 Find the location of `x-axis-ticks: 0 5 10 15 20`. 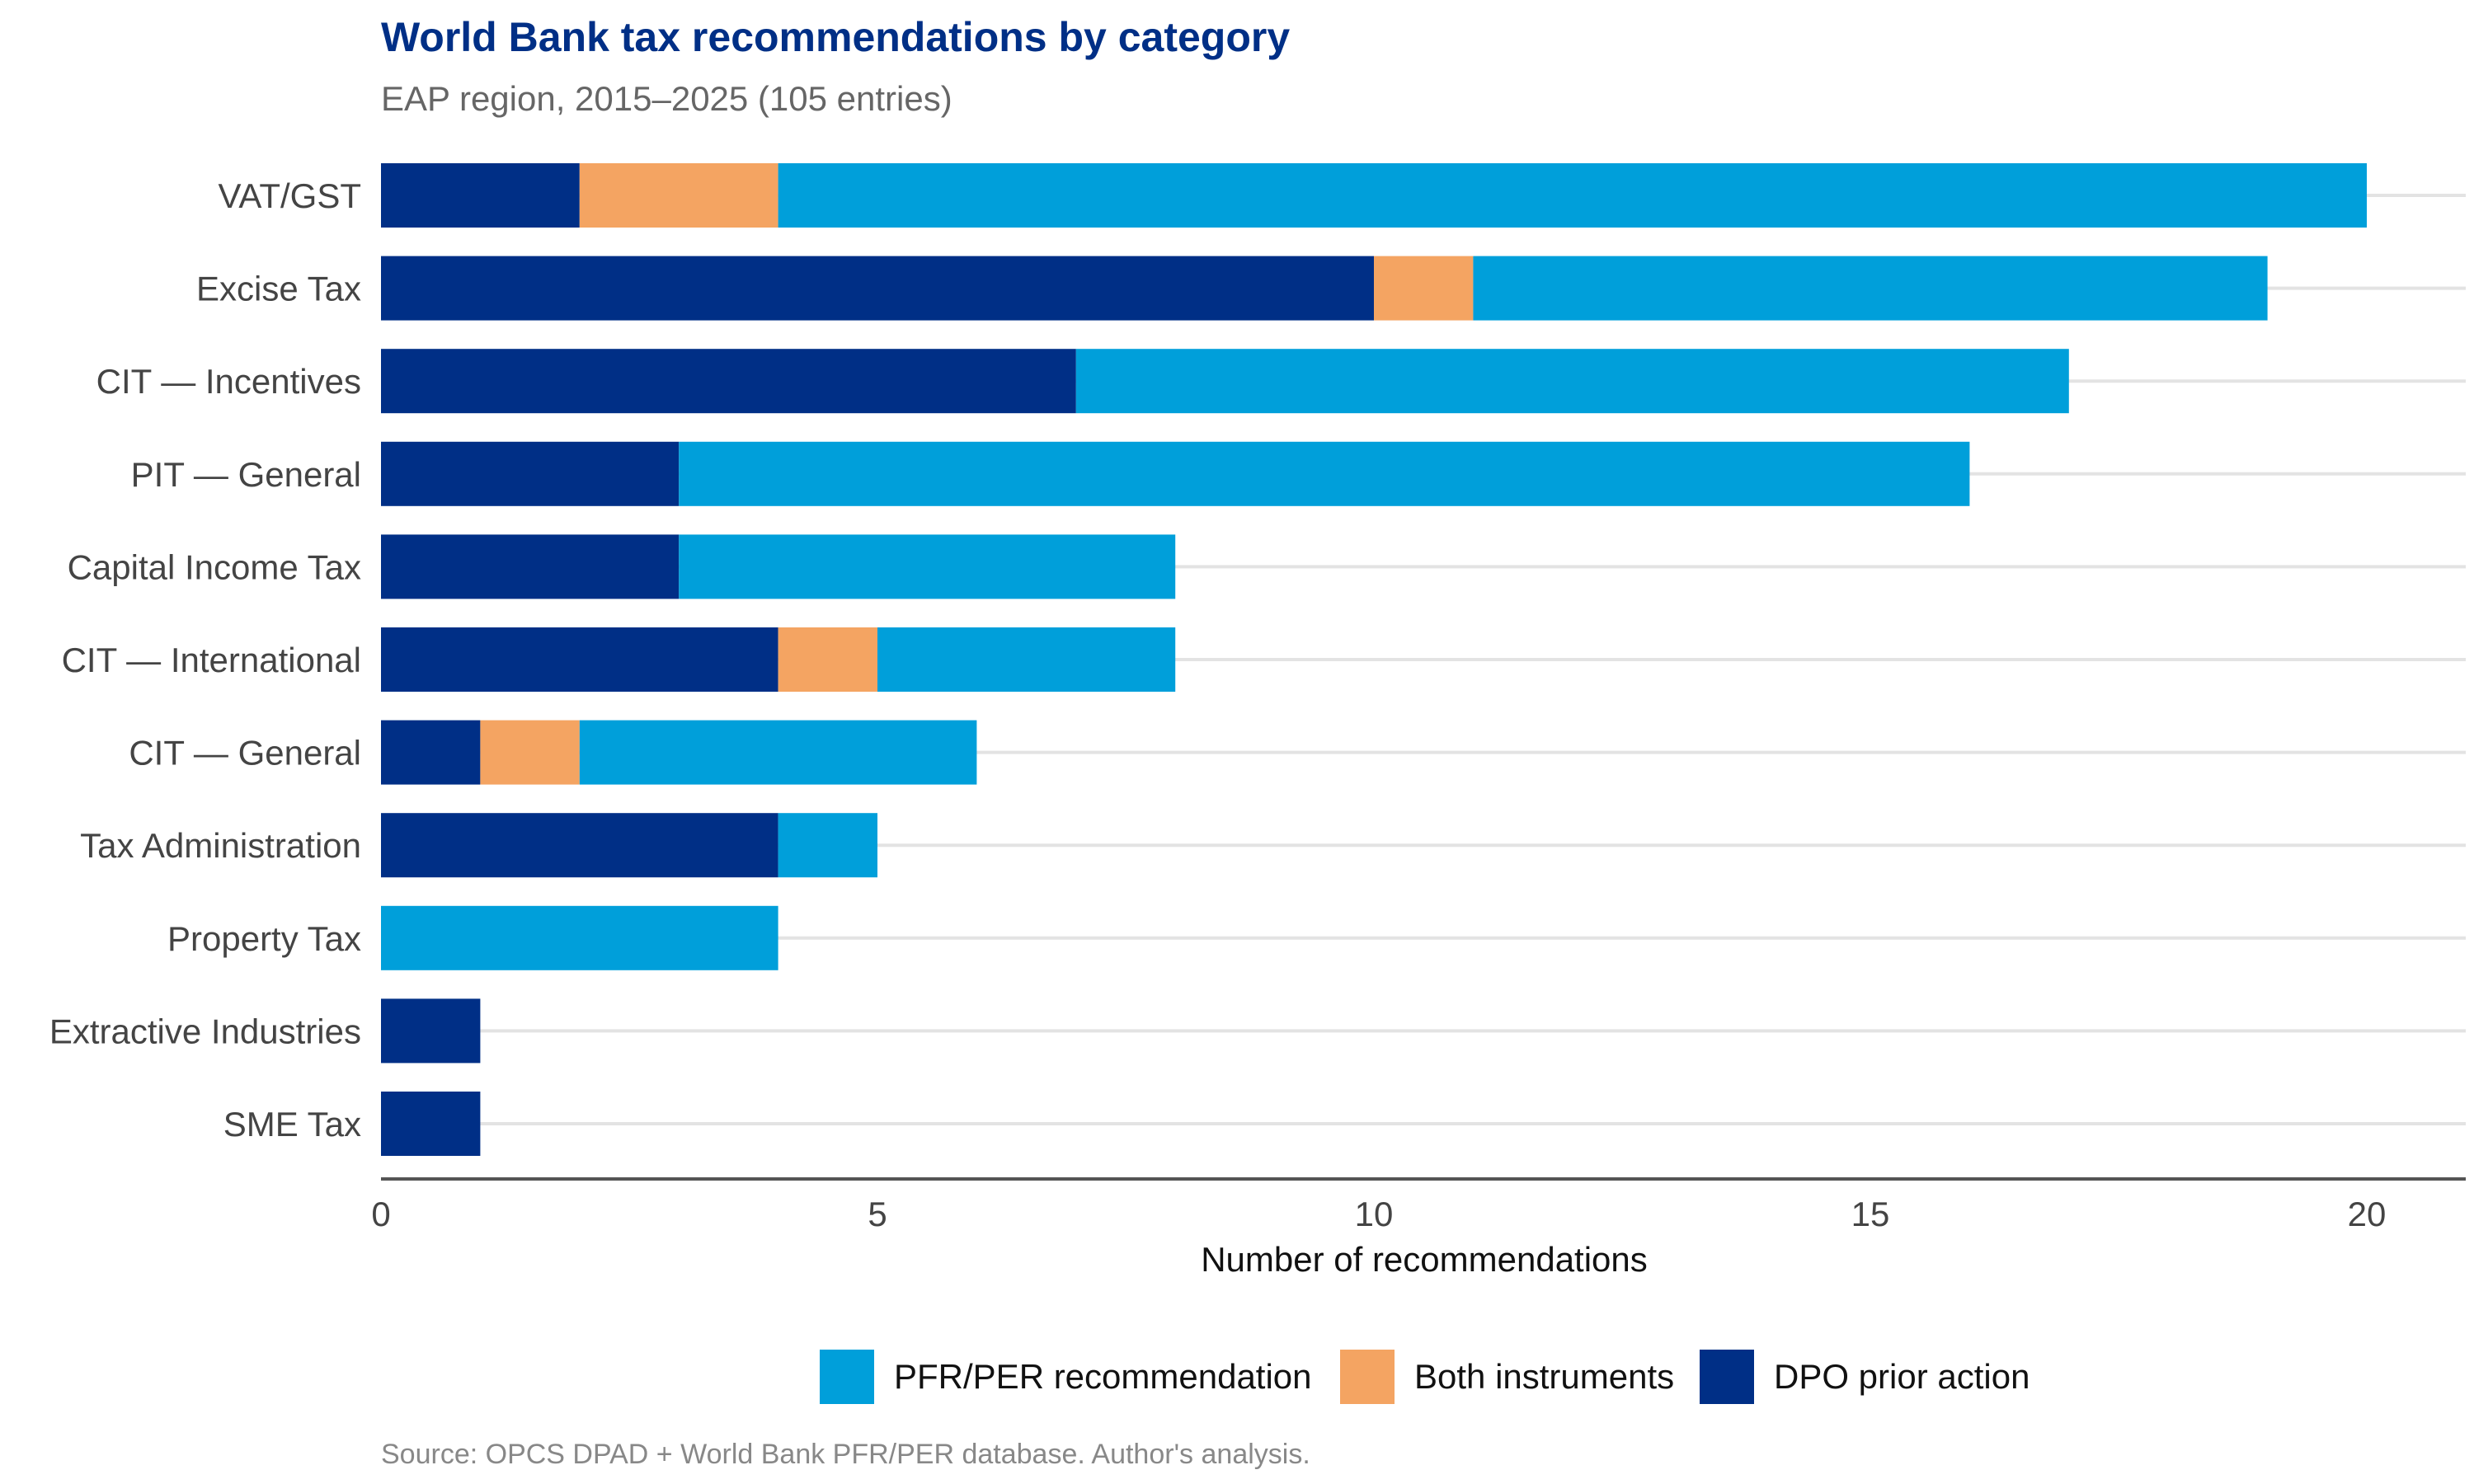

x-axis-ticks: 0 5 10 15 20 is located at coordinates (1378, 1214).